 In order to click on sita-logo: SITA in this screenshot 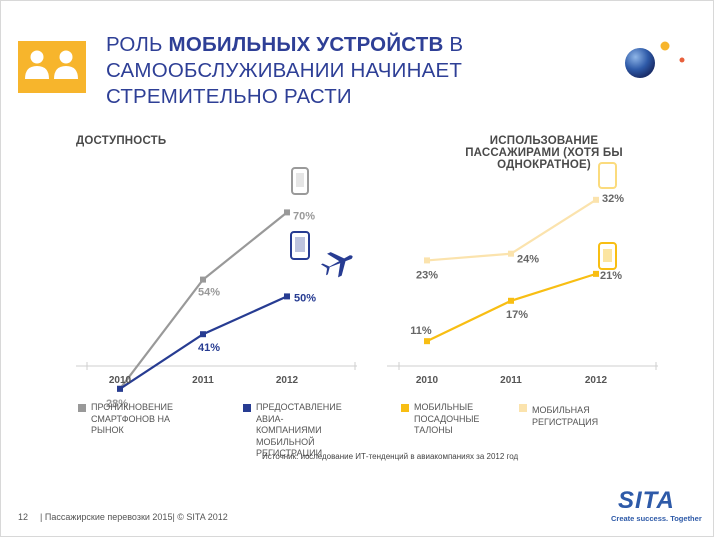, I will do `click(646, 499)`.